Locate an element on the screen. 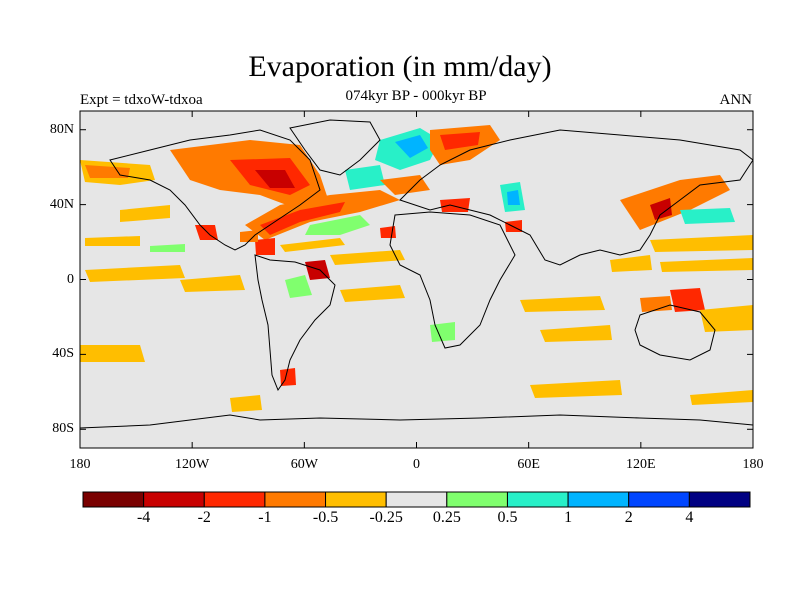 The height and width of the screenshot is (600, 800). y-tick-label: 80N is located at coordinates (61, 129).